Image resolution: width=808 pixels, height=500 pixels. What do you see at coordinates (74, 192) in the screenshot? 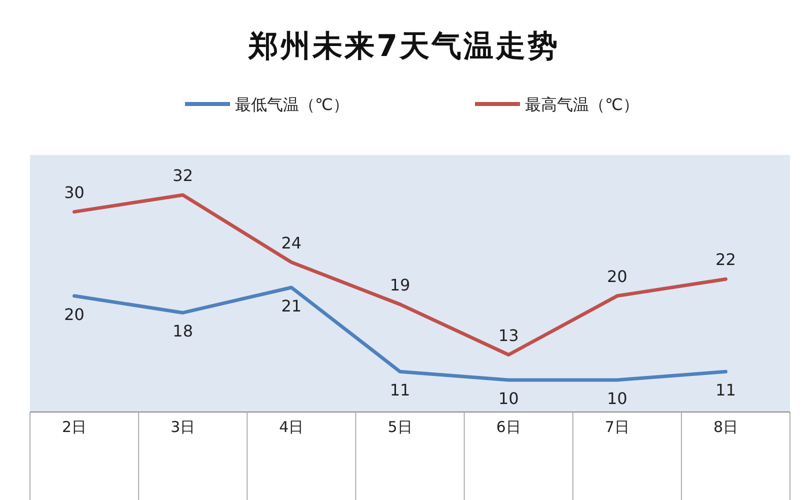
I see `data-label: 30` at bounding box center [74, 192].